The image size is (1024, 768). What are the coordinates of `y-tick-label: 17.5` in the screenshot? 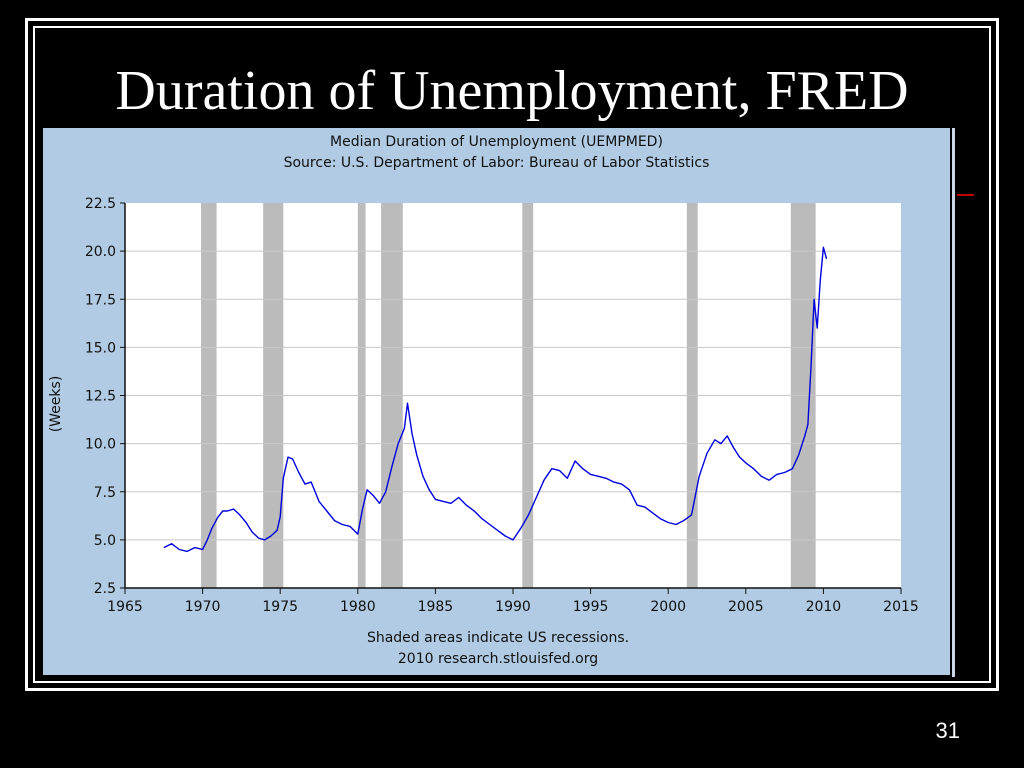 It's located at (100, 300).